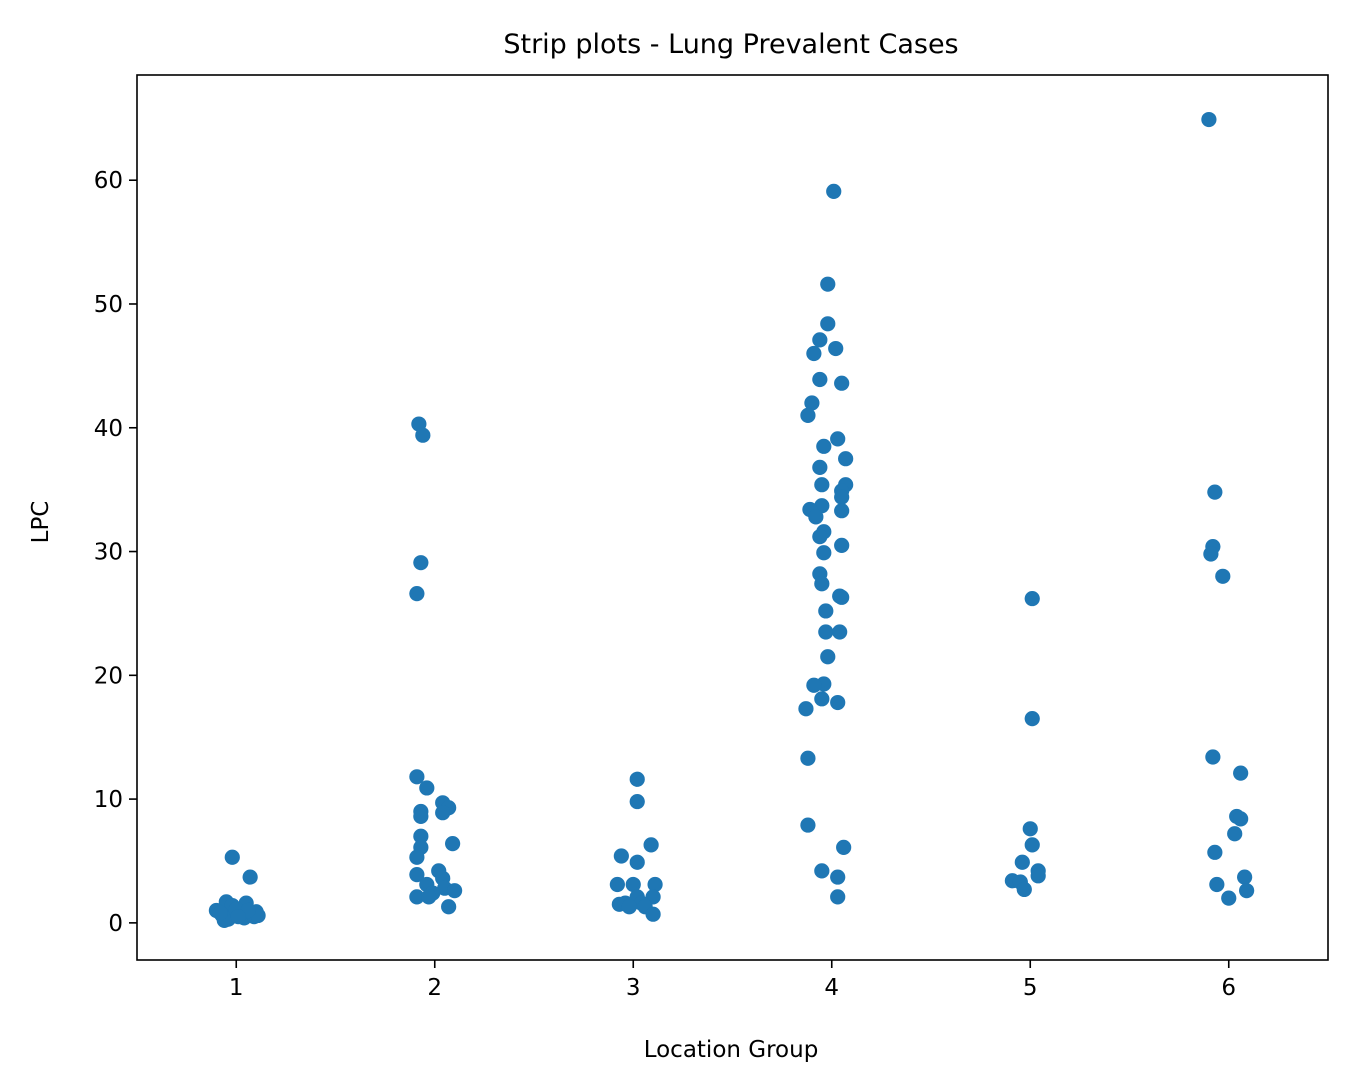  I want to click on y-tick-label: 60, so click(108, 181).